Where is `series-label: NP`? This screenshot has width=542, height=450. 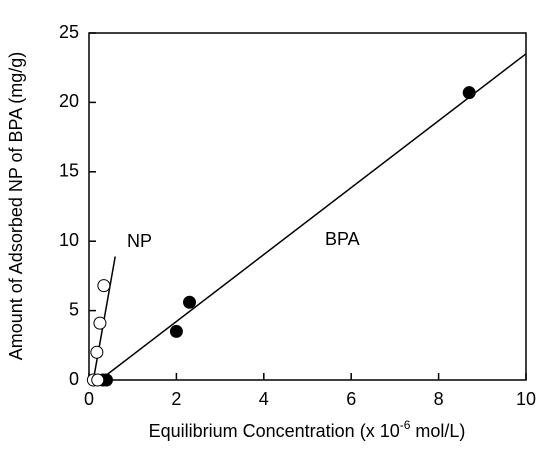 series-label: NP is located at coordinates (139, 241).